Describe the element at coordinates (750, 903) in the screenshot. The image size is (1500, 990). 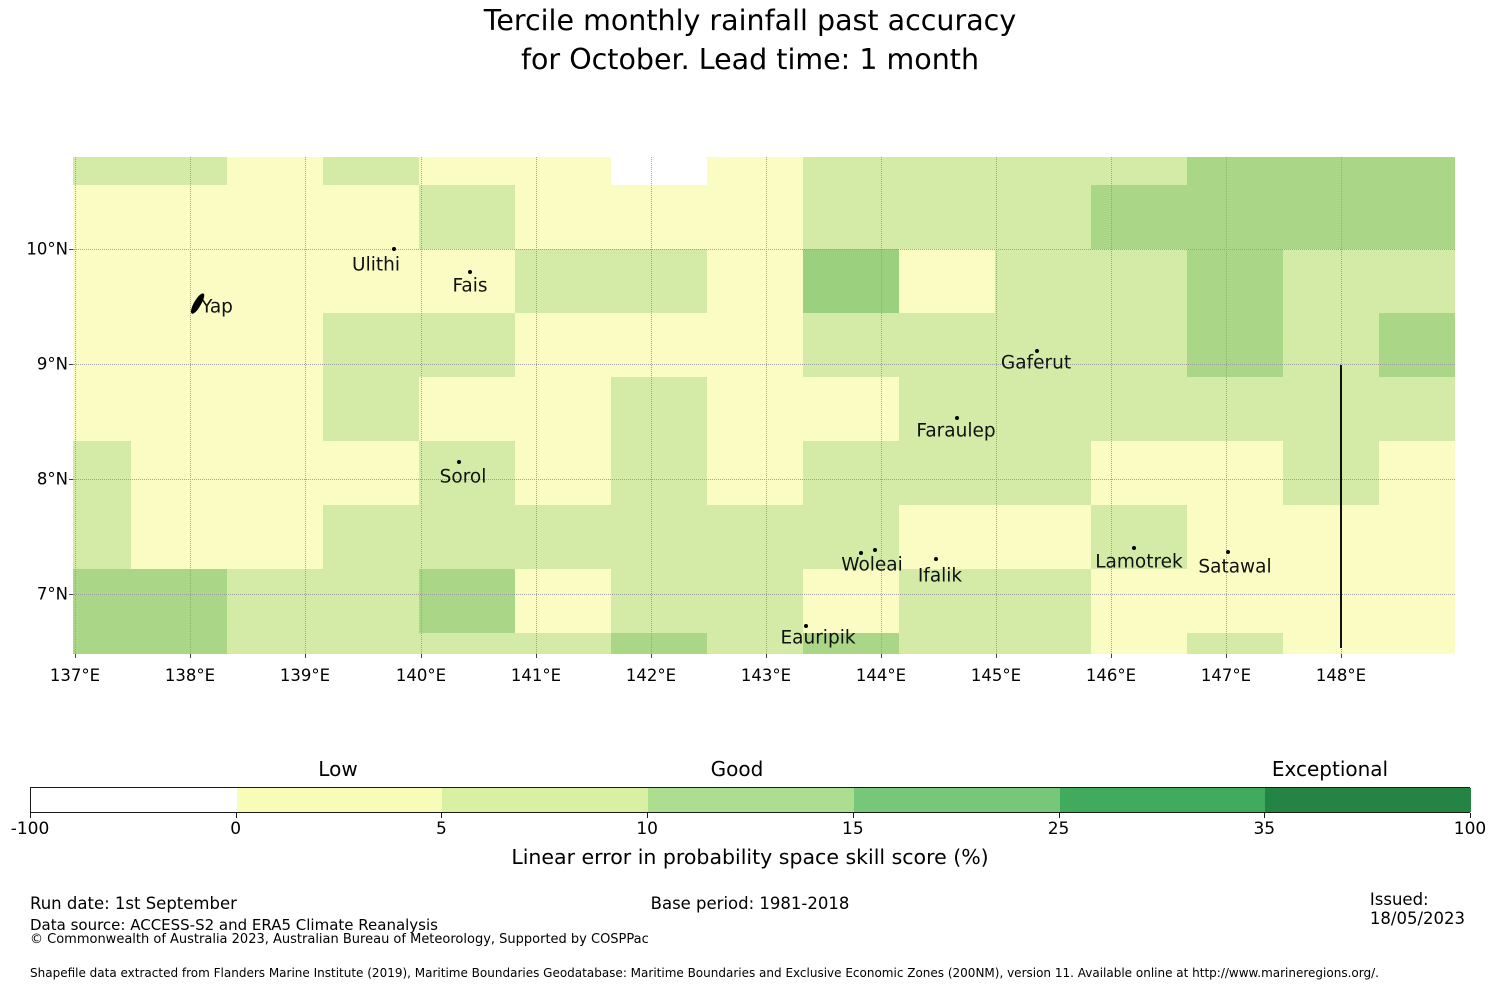
I see `base-period-text: Base period: 1981-2018` at that location.